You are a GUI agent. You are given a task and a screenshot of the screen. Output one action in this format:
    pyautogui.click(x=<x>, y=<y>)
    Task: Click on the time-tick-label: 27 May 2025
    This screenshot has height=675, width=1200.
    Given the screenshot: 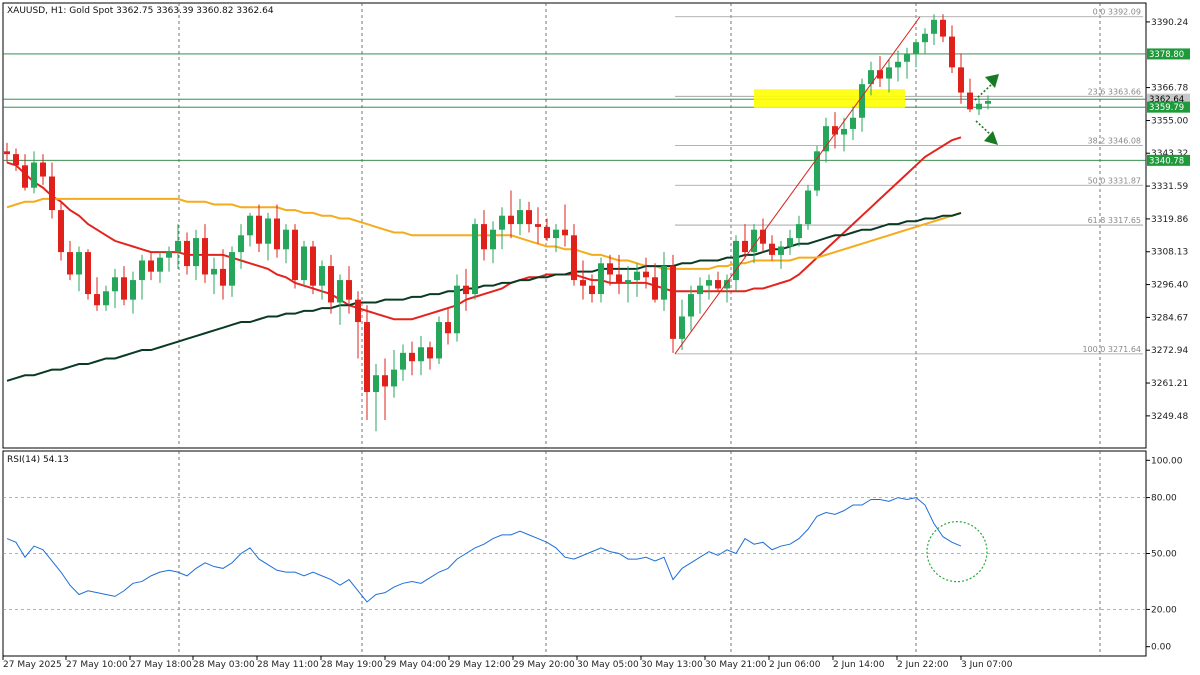 What is the action you would take?
    pyautogui.click(x=32, y=665)
    